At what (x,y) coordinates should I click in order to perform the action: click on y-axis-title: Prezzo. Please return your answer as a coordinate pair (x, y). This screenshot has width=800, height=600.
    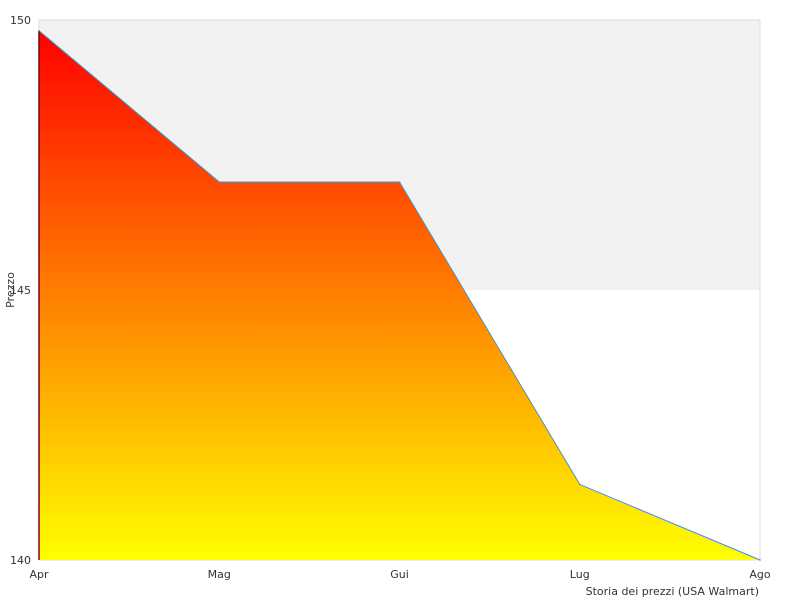
    Looking at the image, I should click on (10, 290).